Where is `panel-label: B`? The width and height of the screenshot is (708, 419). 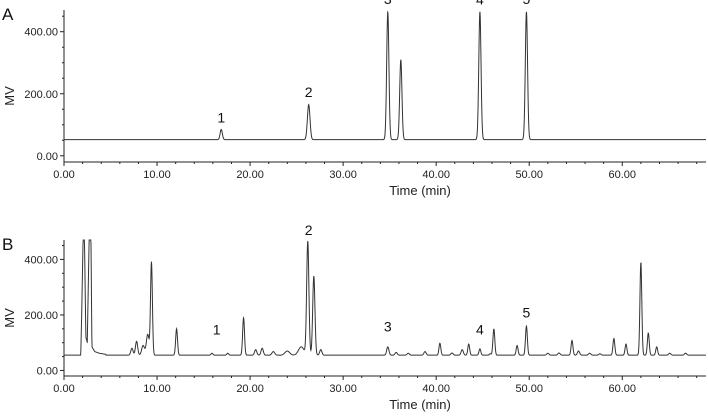
panel-label: B is located at coordinates (7, 244).